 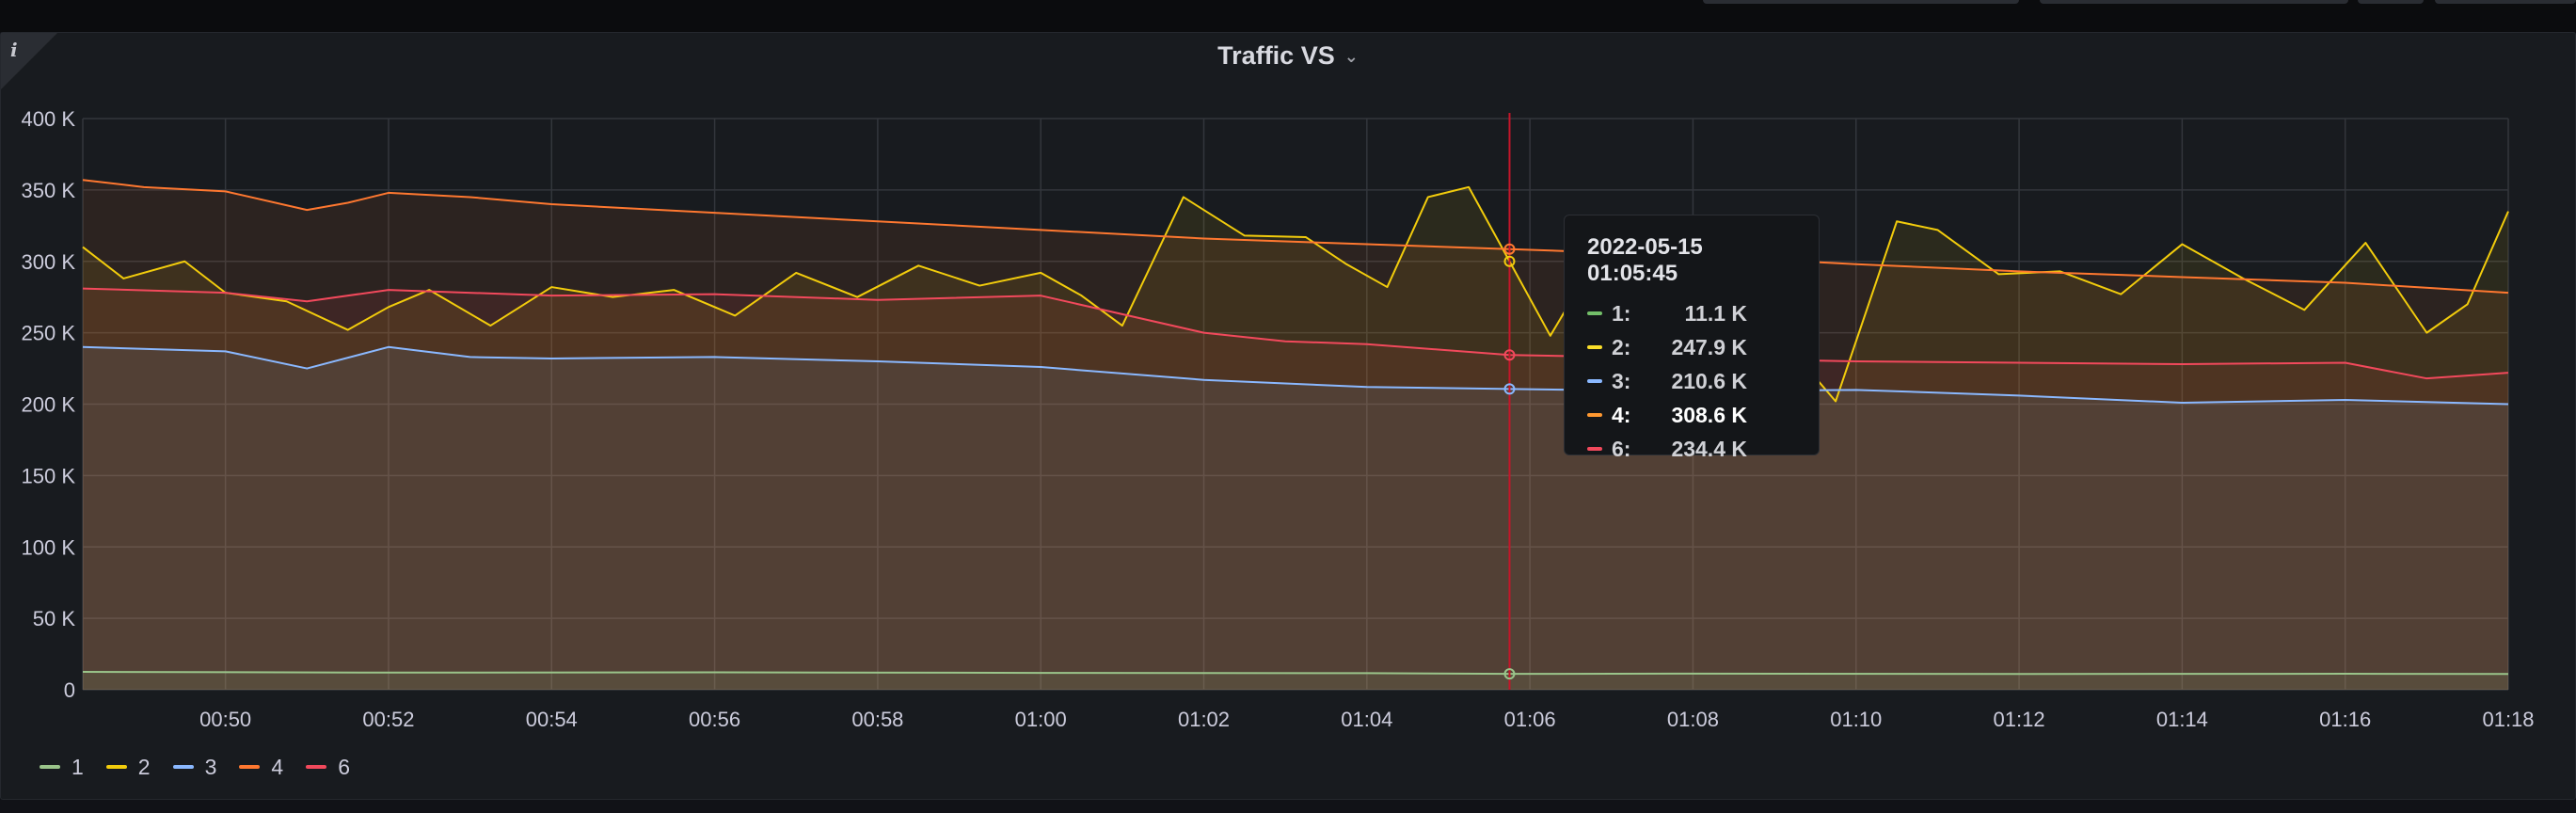 What do you see at coordinates (14, 50) in the screenshot?
I see `info-icon: i` at bounding box center [14, 50].